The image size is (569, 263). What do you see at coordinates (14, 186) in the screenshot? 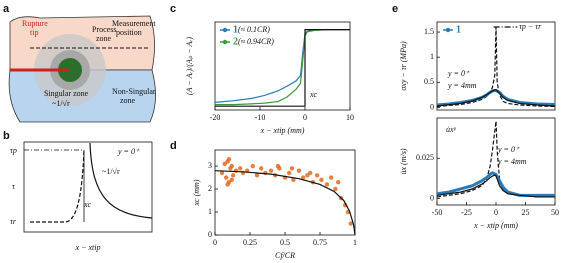
I see `y-label: τ` at bounding box center [14, 186].